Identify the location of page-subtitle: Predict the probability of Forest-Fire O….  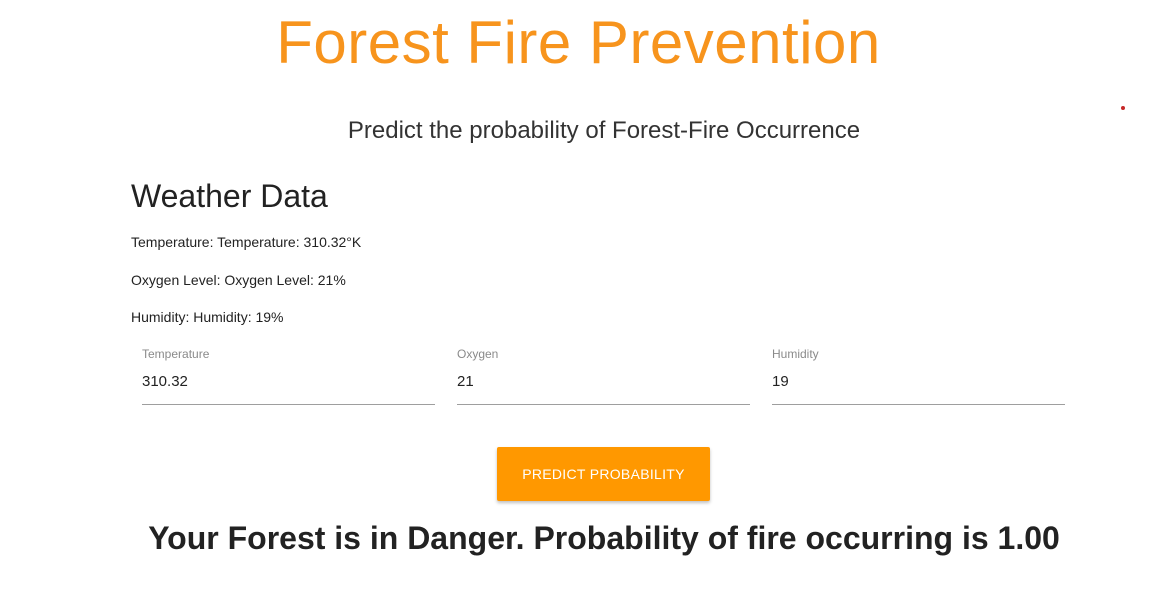
(604, 130).